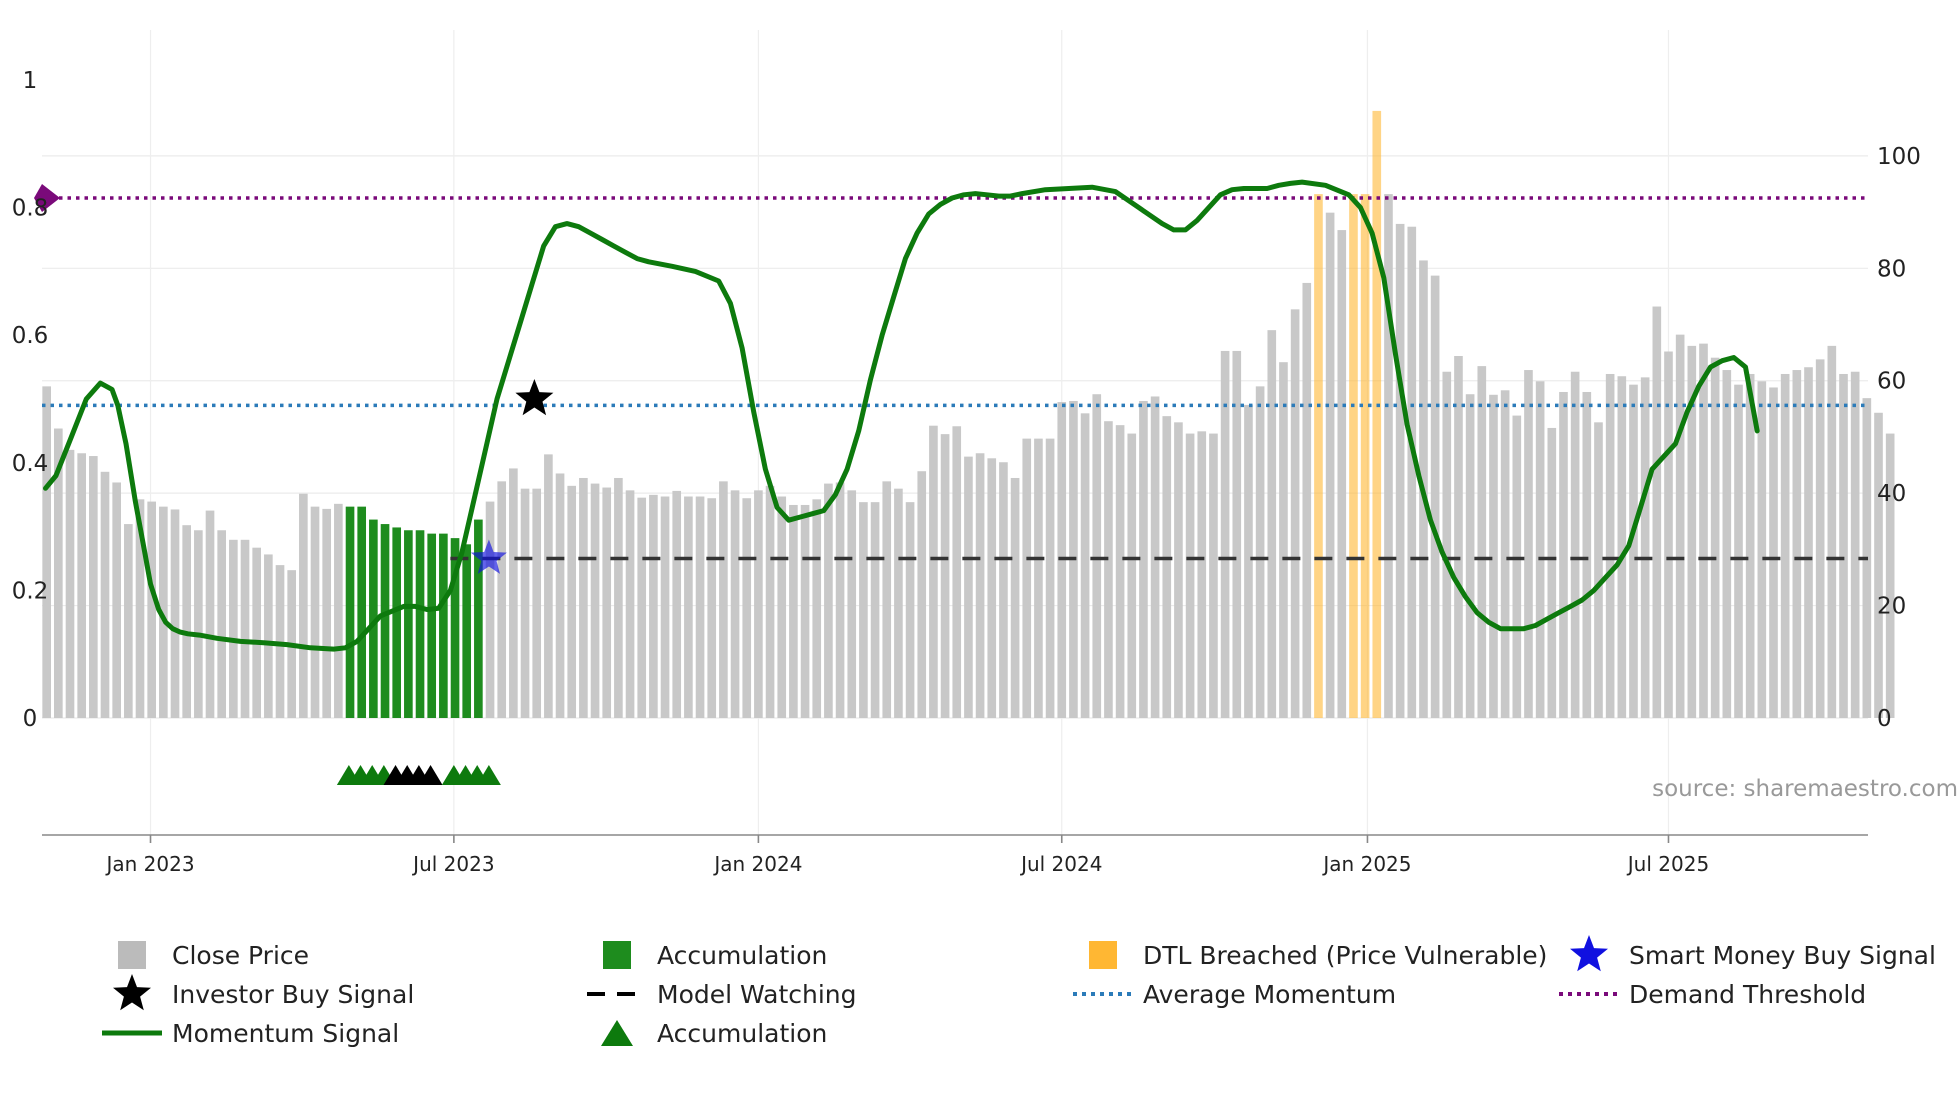 The width and height of the screenshot is (1960, 1106). Describe the element at coordinates (1891, 382) in the screenshot. I see `right-tick-label: 60` at that location.